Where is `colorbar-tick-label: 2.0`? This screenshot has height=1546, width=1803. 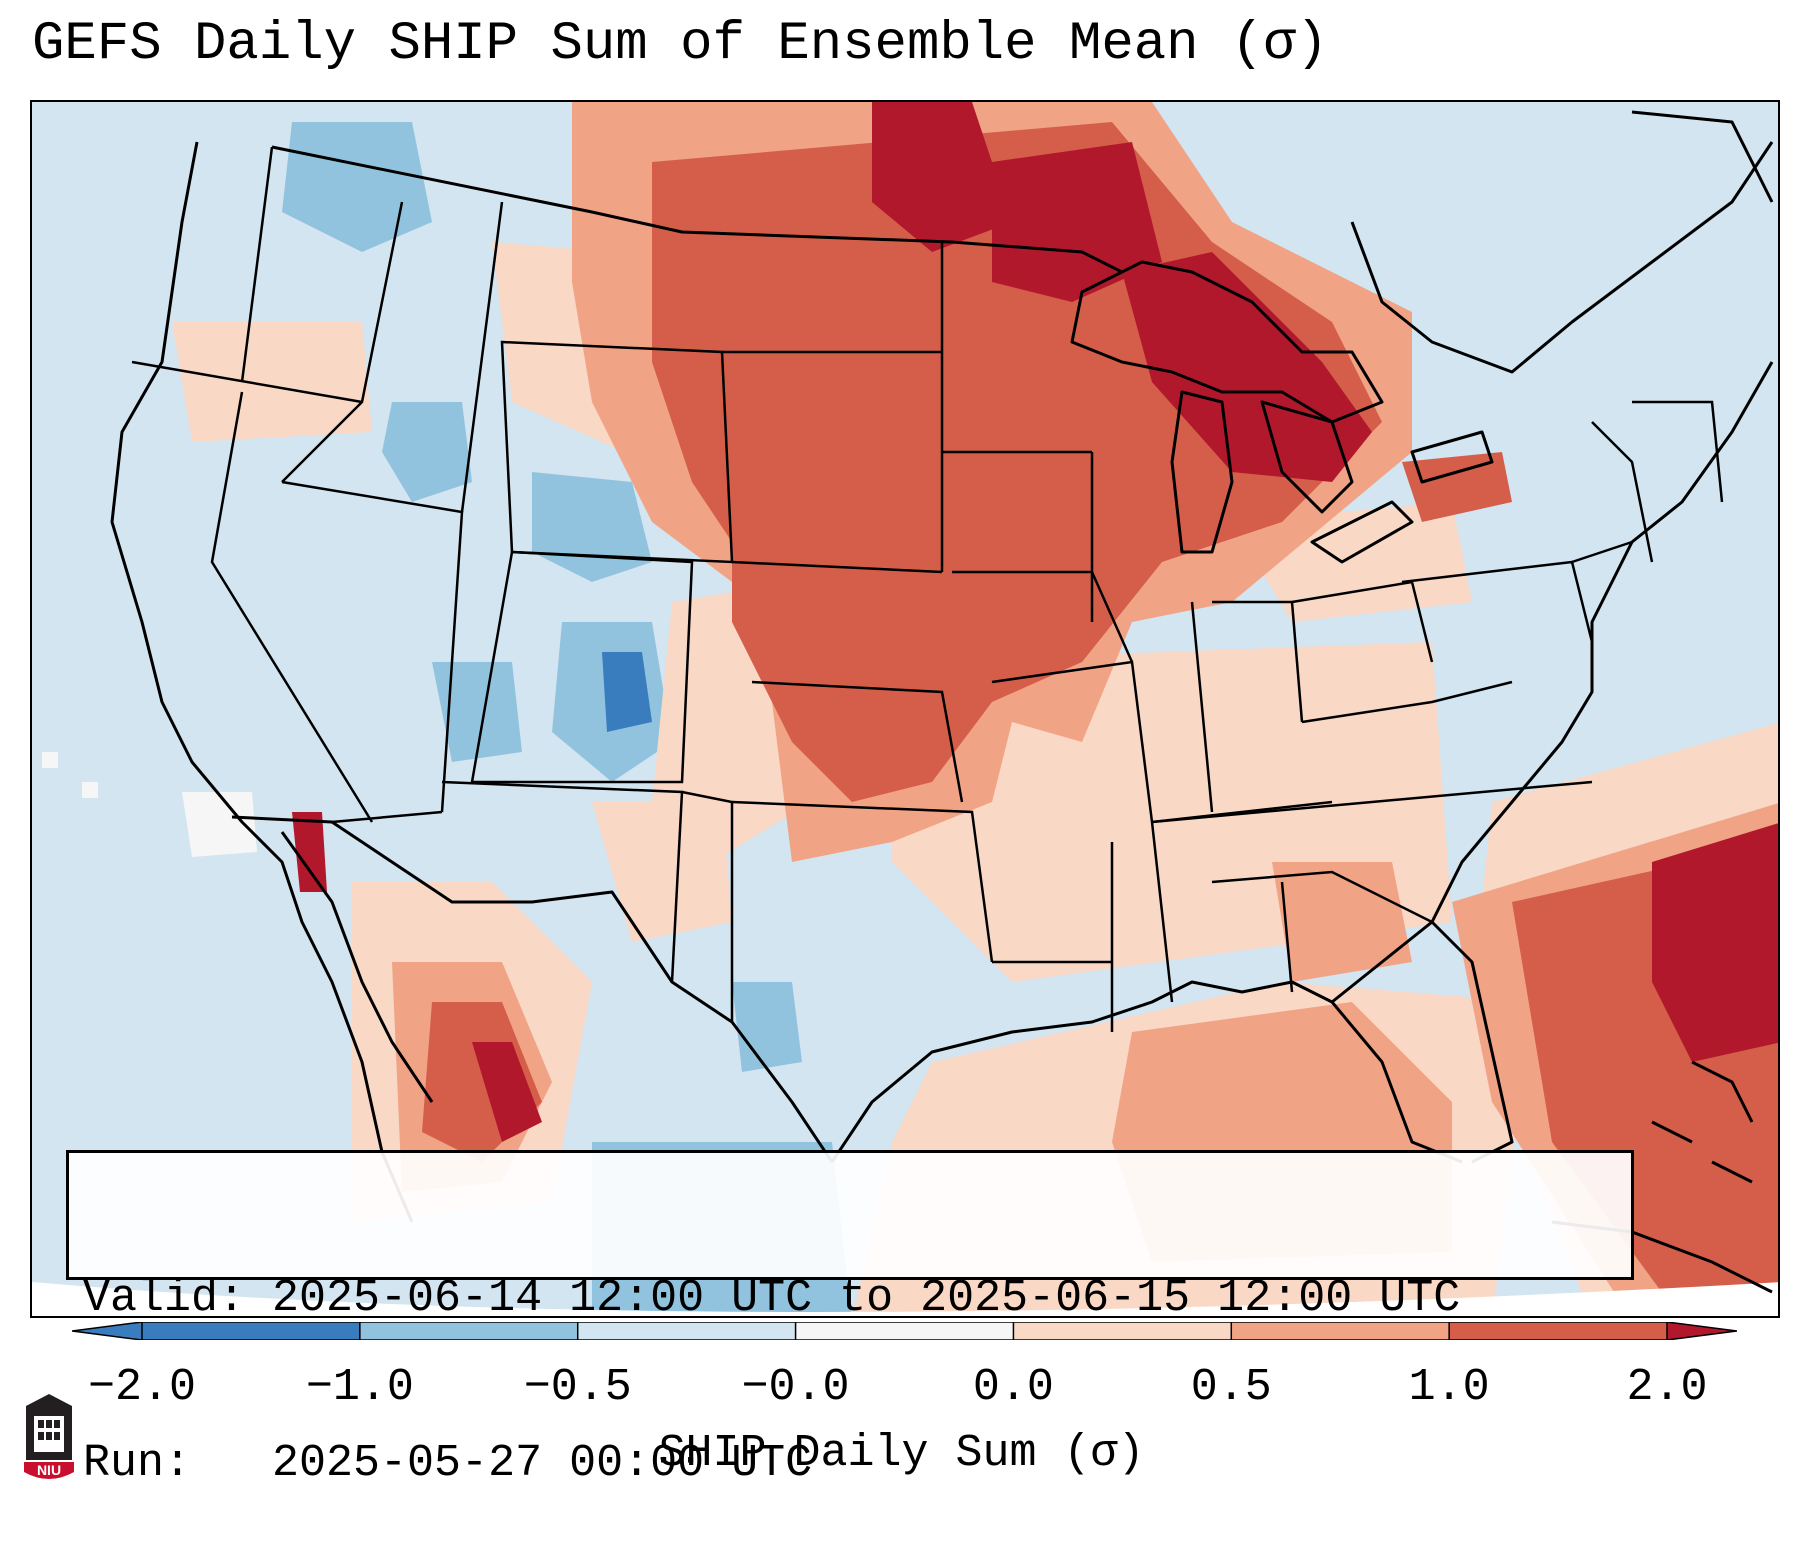 colorbar-tick-label: 2.0 is located at coordinates (1667, 1387).